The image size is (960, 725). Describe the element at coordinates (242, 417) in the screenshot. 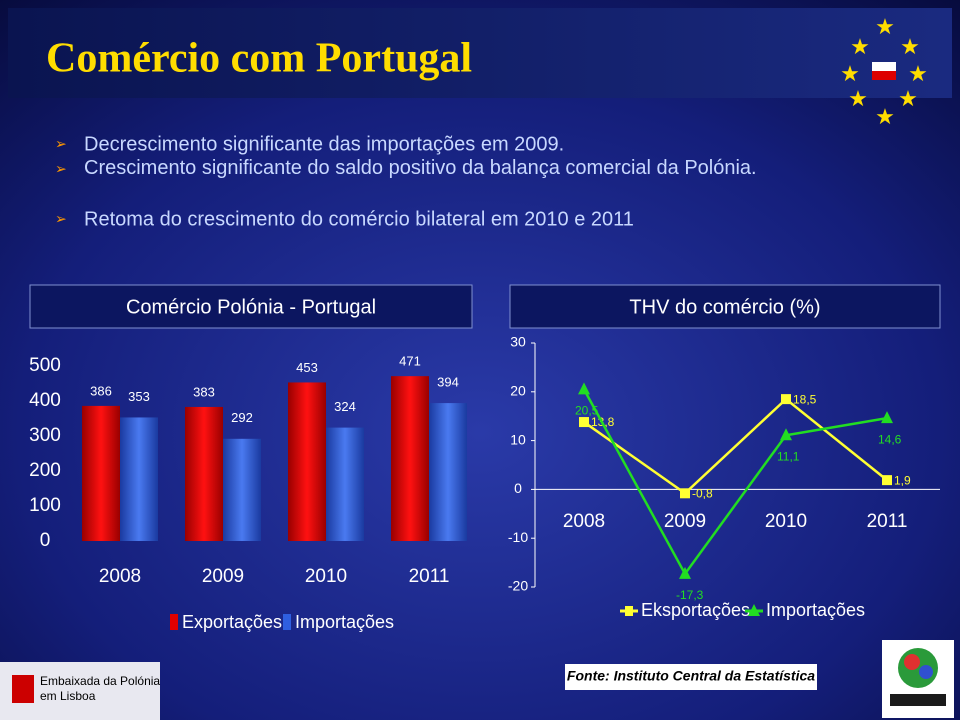

I see `value-label: 292` at that location.